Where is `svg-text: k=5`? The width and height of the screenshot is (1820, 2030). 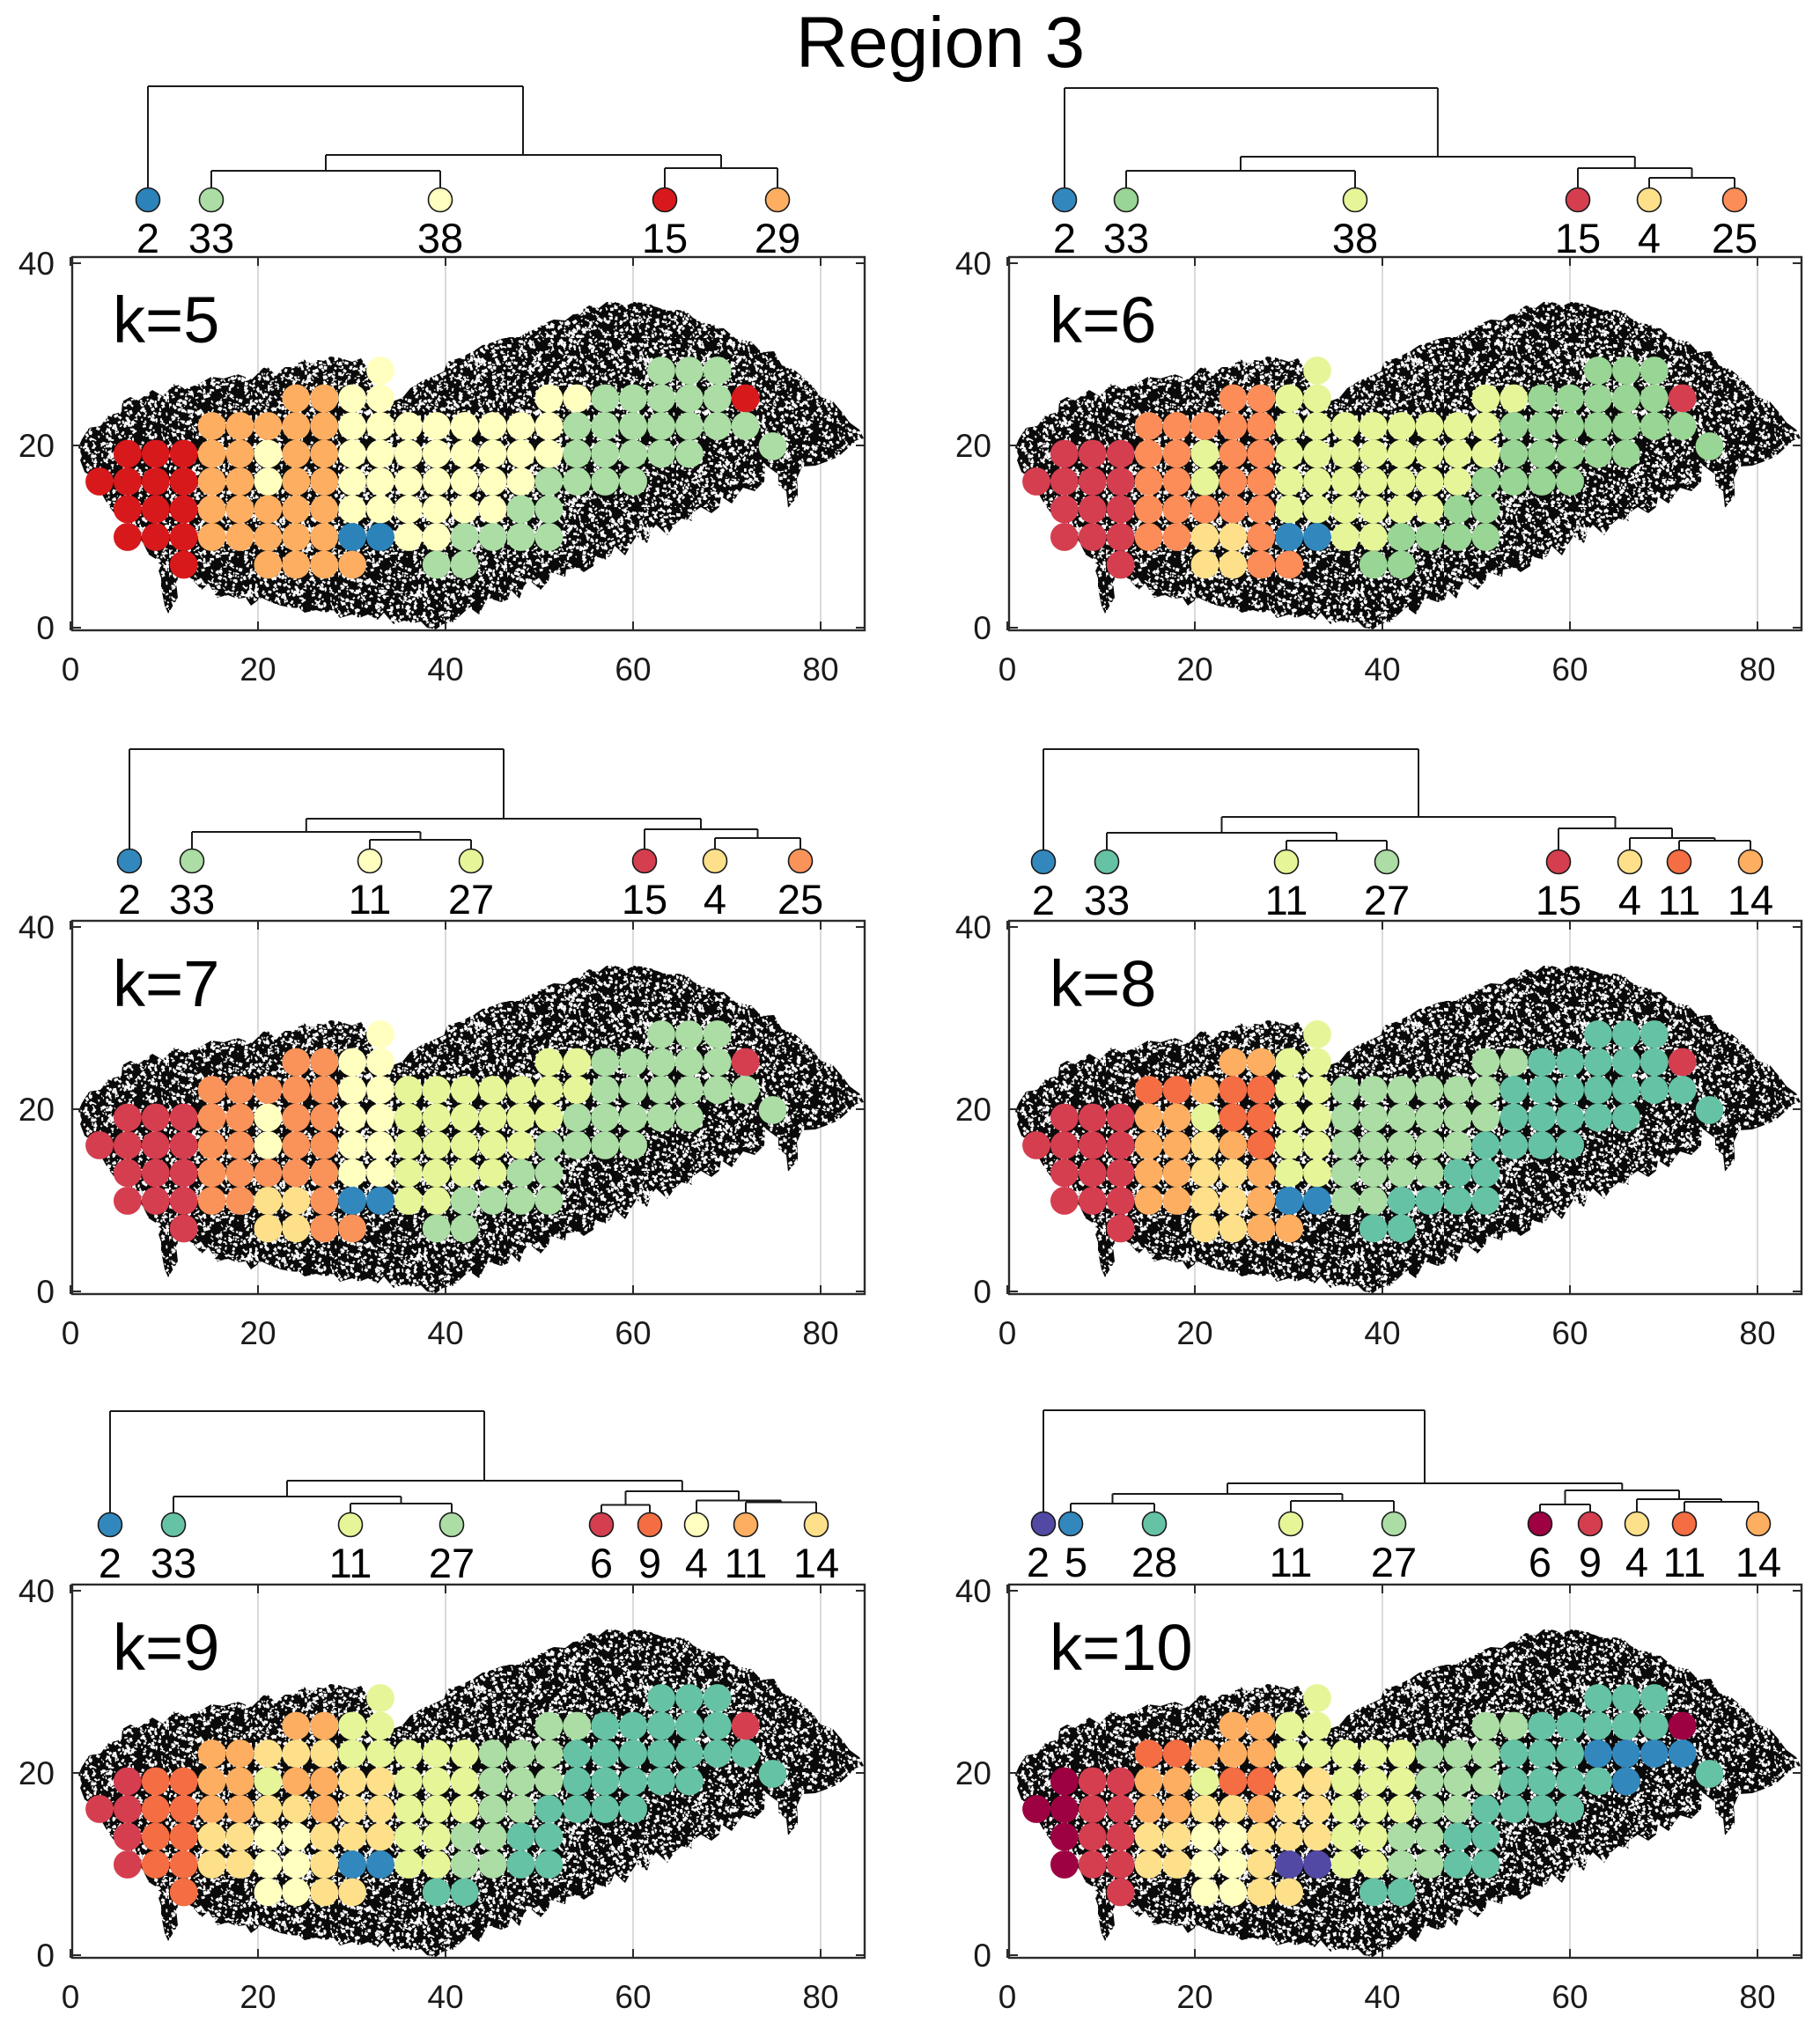
svg-text: k=5 is located at coordinates (166, 320).